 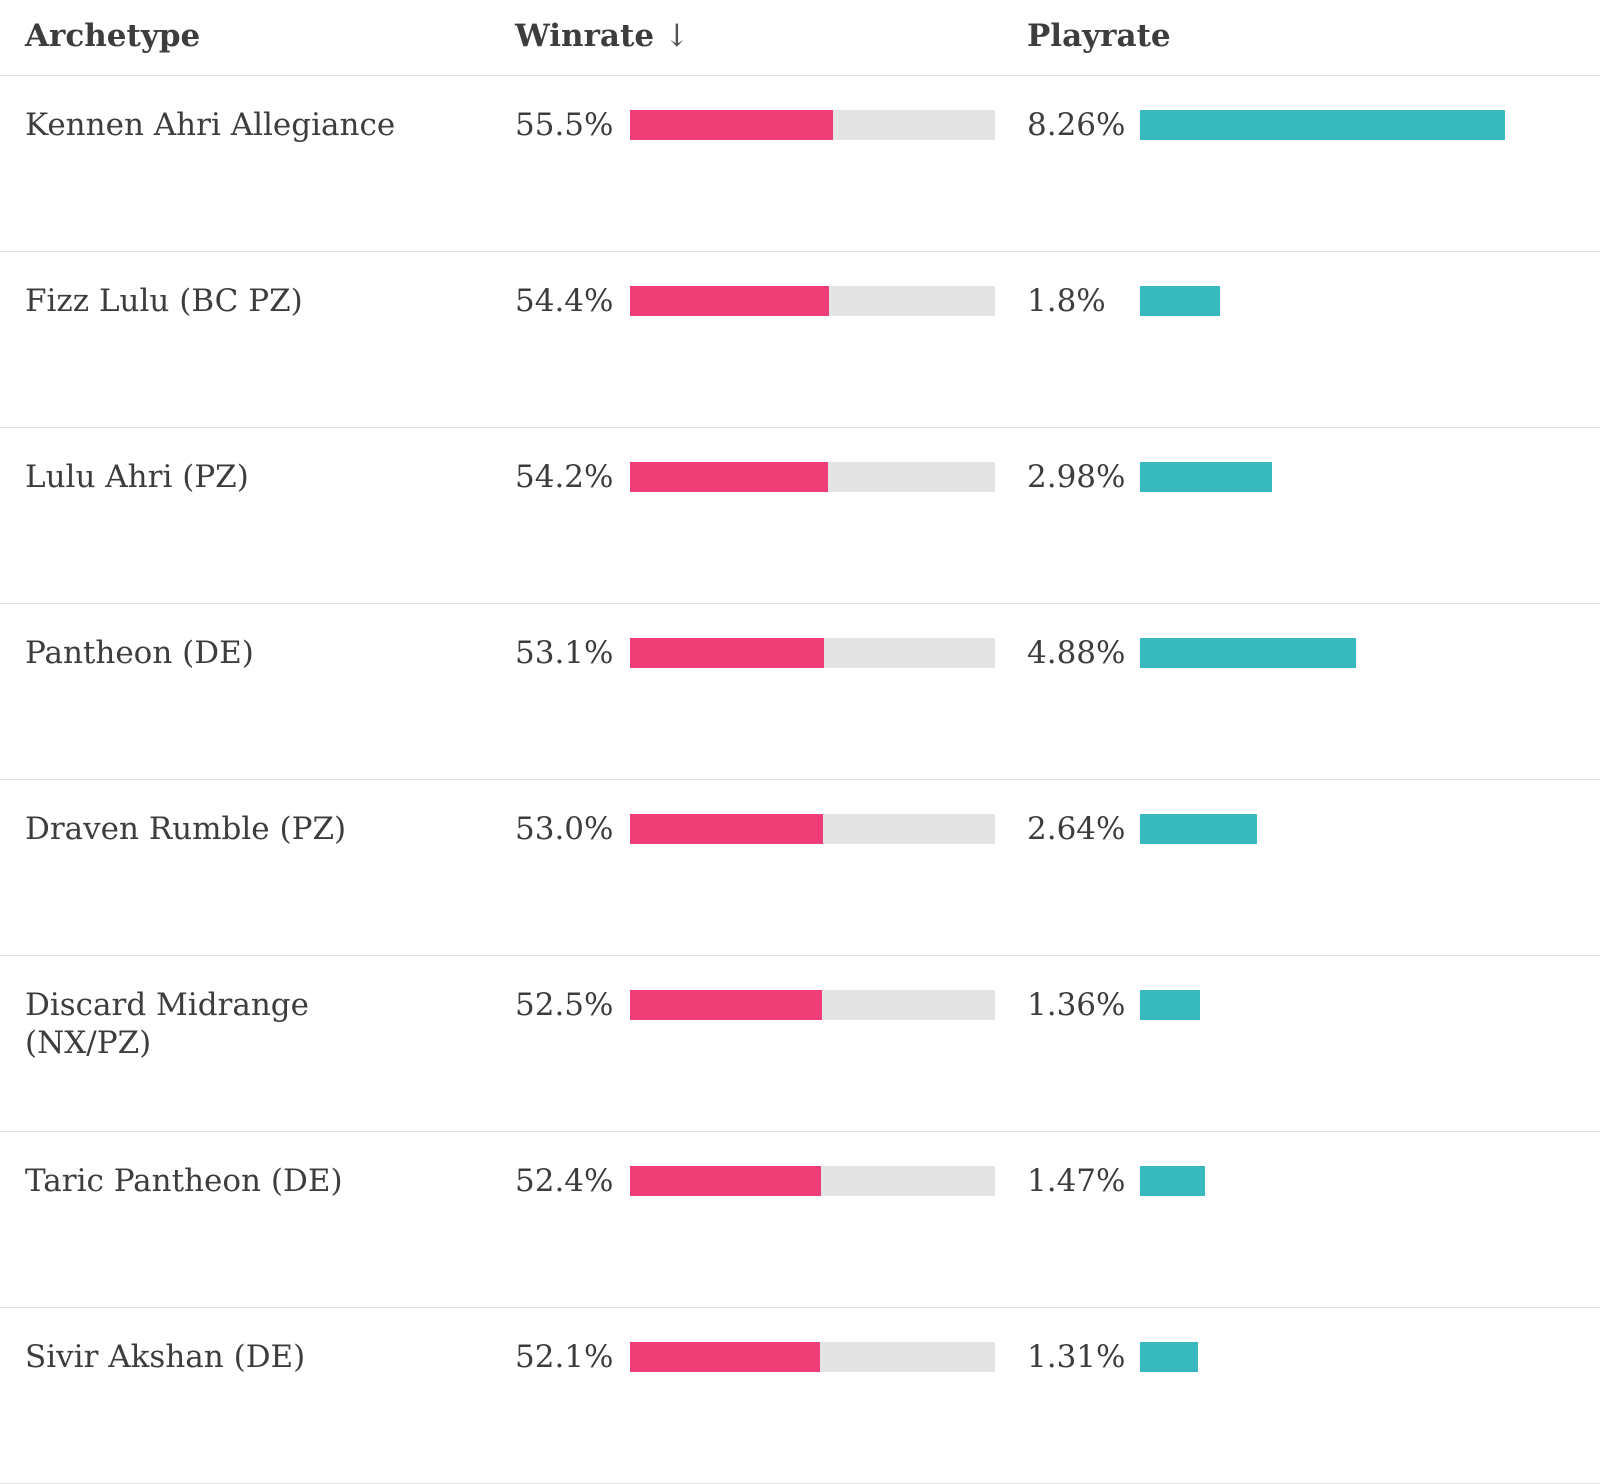 What do you see at coordinates (1076, 477) in the screenshot?
I see `playrate-value: 2.98%` at bounding box center [1076, 477].